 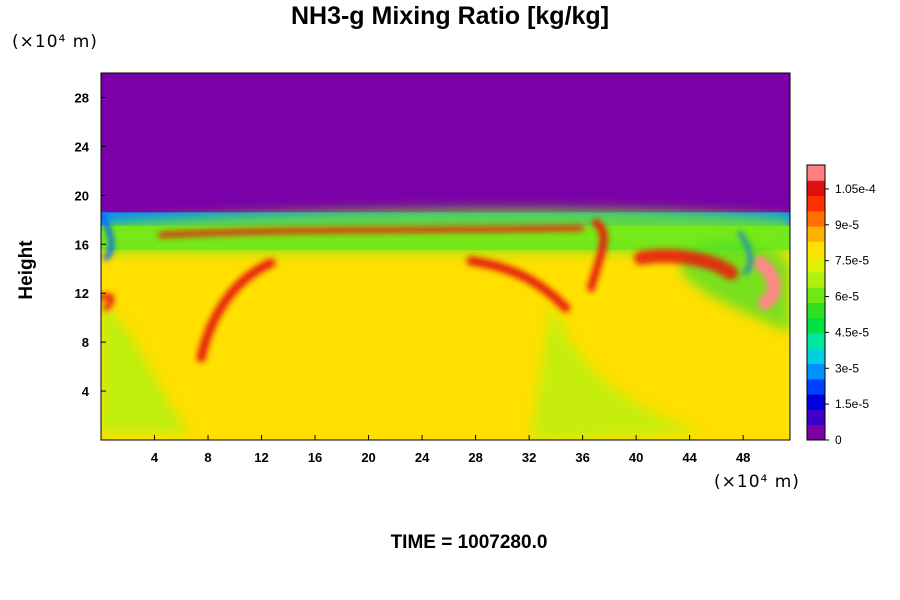 What do you see at coordinates (852, 404) in the screenshot?
I see `colorbar-tick-label: 1.5e-5` at bounding box center [852, 404].